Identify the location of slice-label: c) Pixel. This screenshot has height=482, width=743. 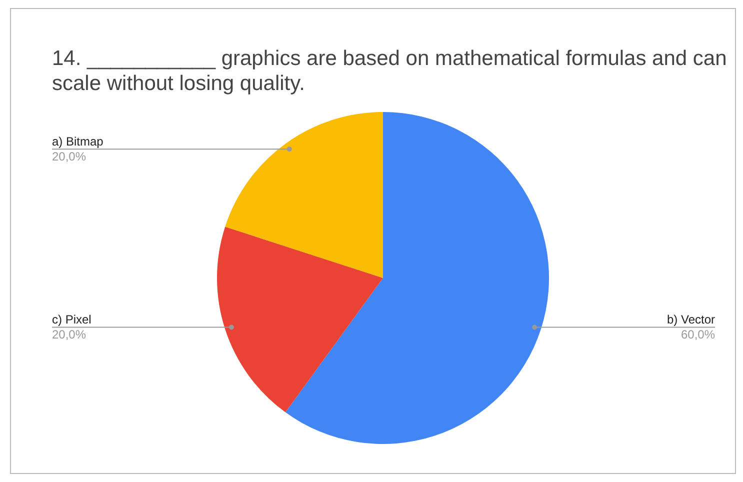
(72, 319).